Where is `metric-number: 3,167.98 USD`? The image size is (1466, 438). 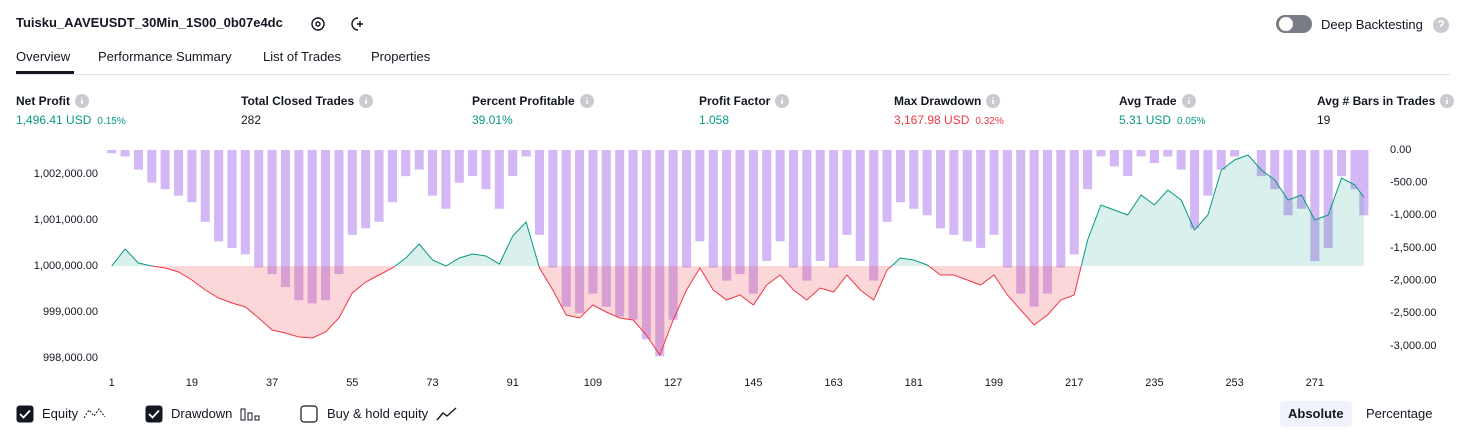
metric-number: 3,167.98 USD is located at coordinates (932, 120).